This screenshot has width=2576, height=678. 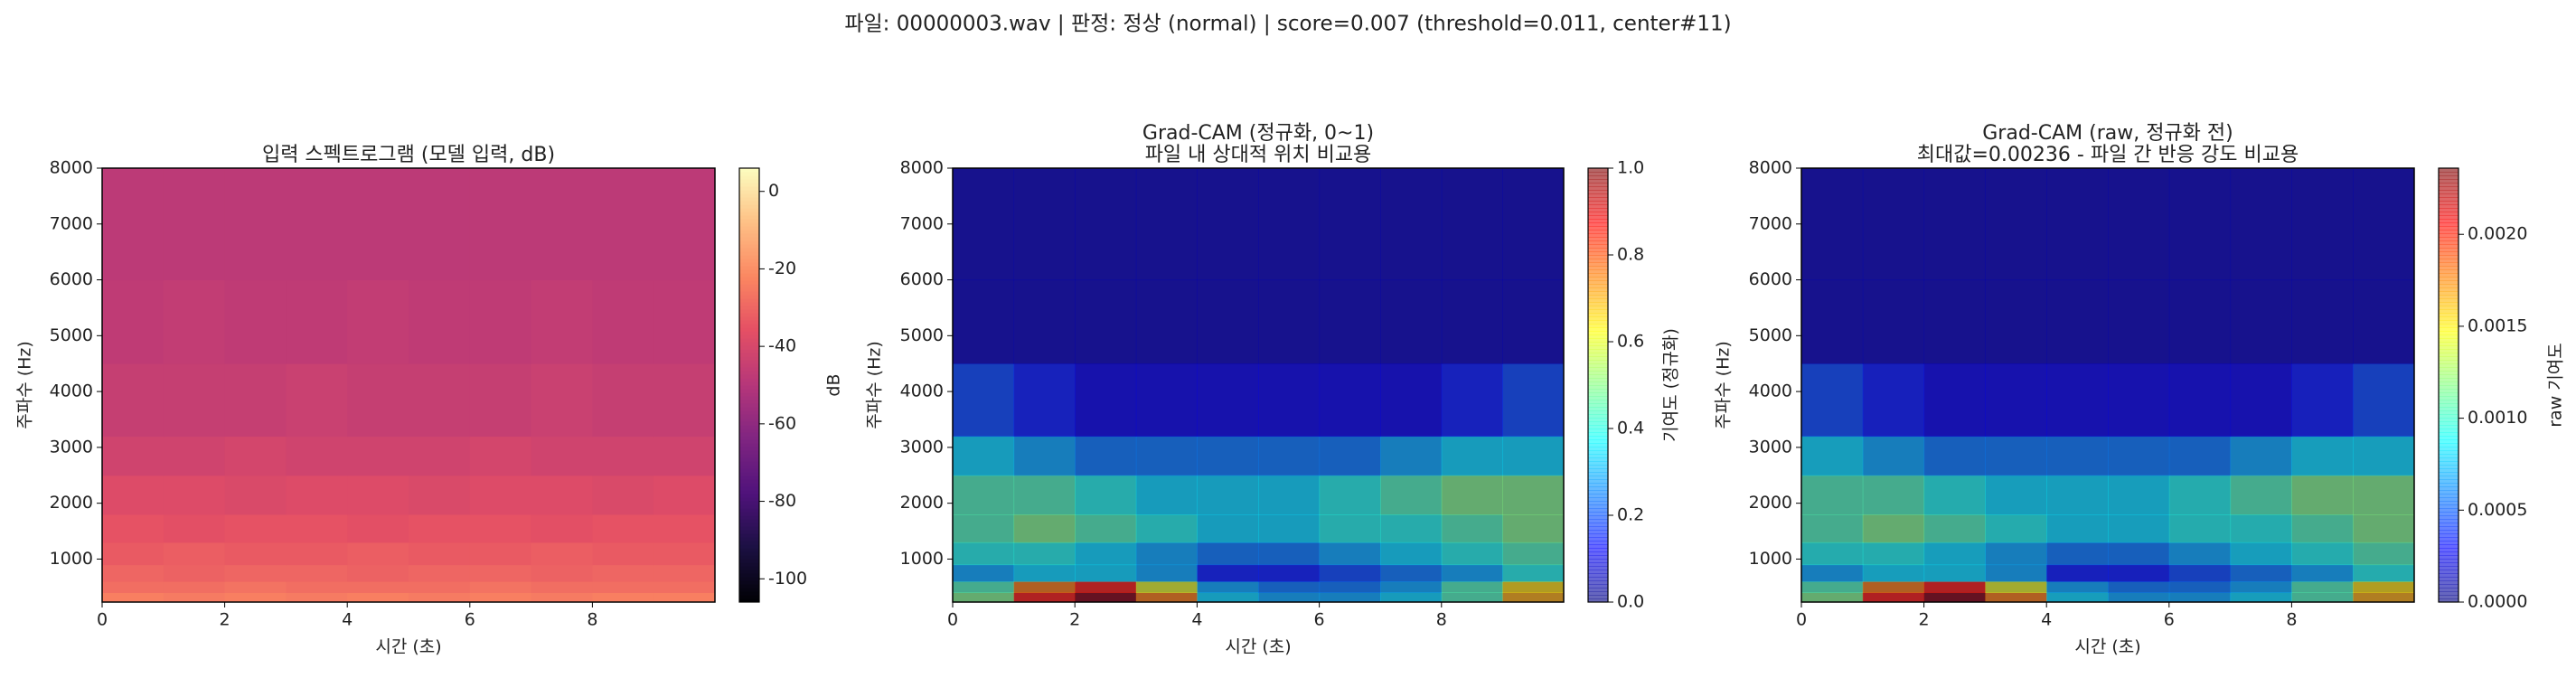 I want to click on y-tick-label: 4000, so click(x=71, y=391).